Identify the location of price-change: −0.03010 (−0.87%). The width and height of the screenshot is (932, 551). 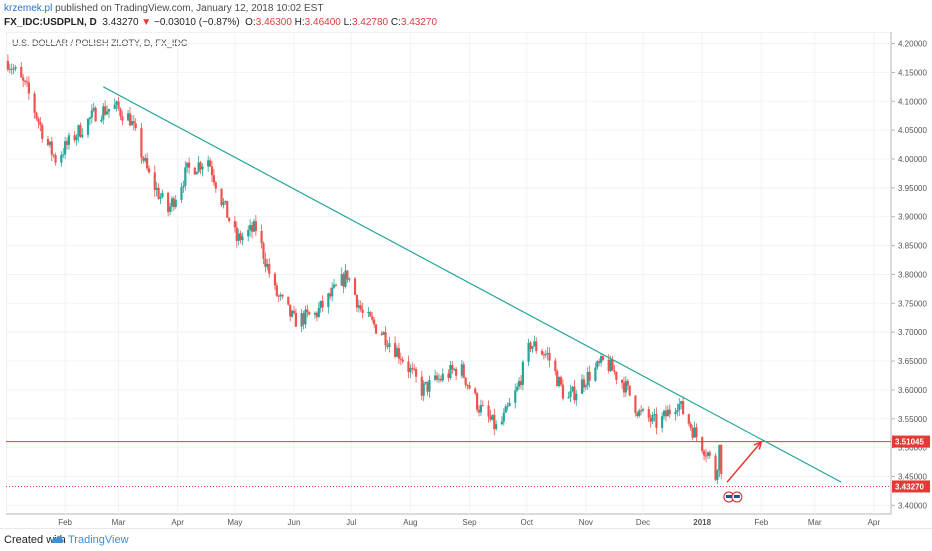
(196, 22).